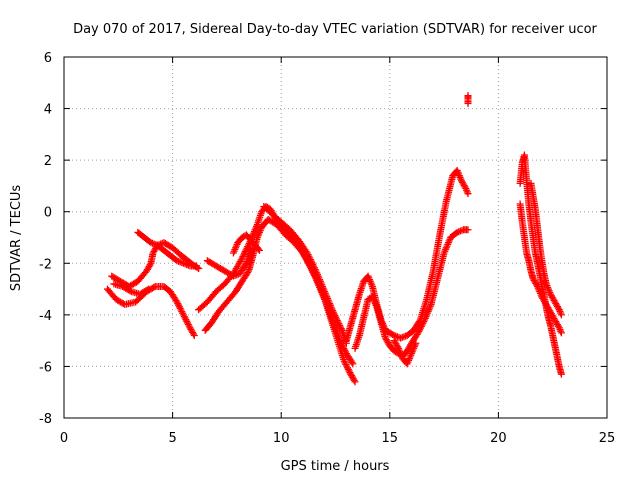 The width and height of the screenshot is (640, 480). I want to click on series-track-d, so click(131, 289).